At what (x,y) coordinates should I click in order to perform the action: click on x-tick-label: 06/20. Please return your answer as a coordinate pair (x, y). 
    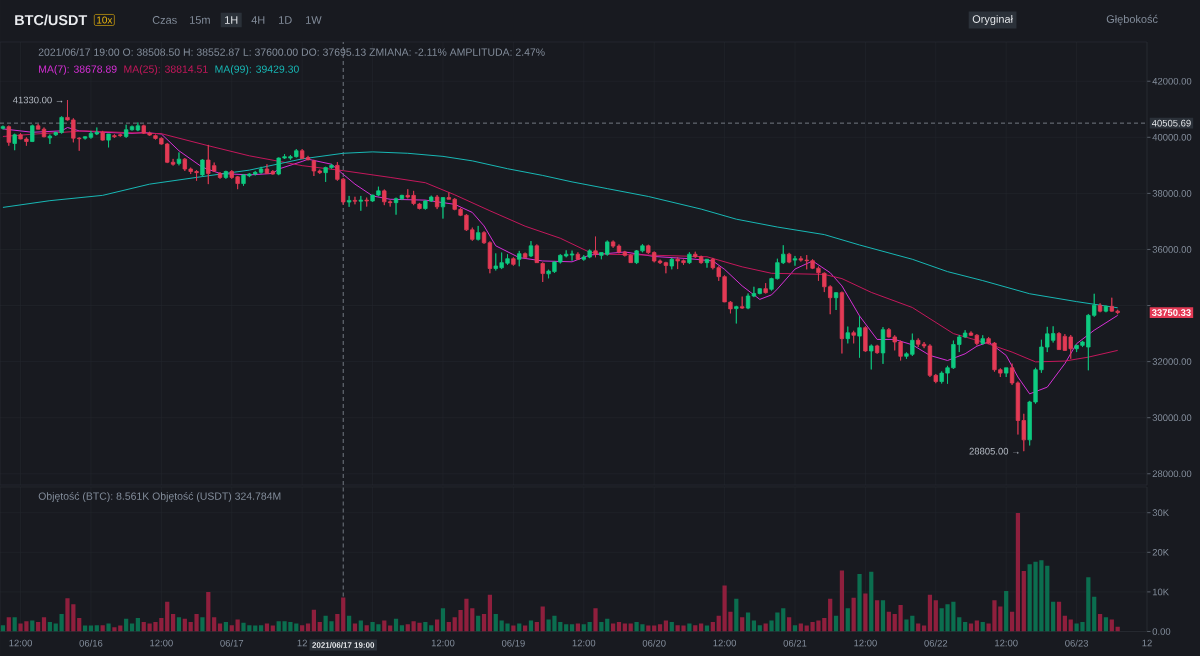
    Looking at the image, I should click on (654, 643).